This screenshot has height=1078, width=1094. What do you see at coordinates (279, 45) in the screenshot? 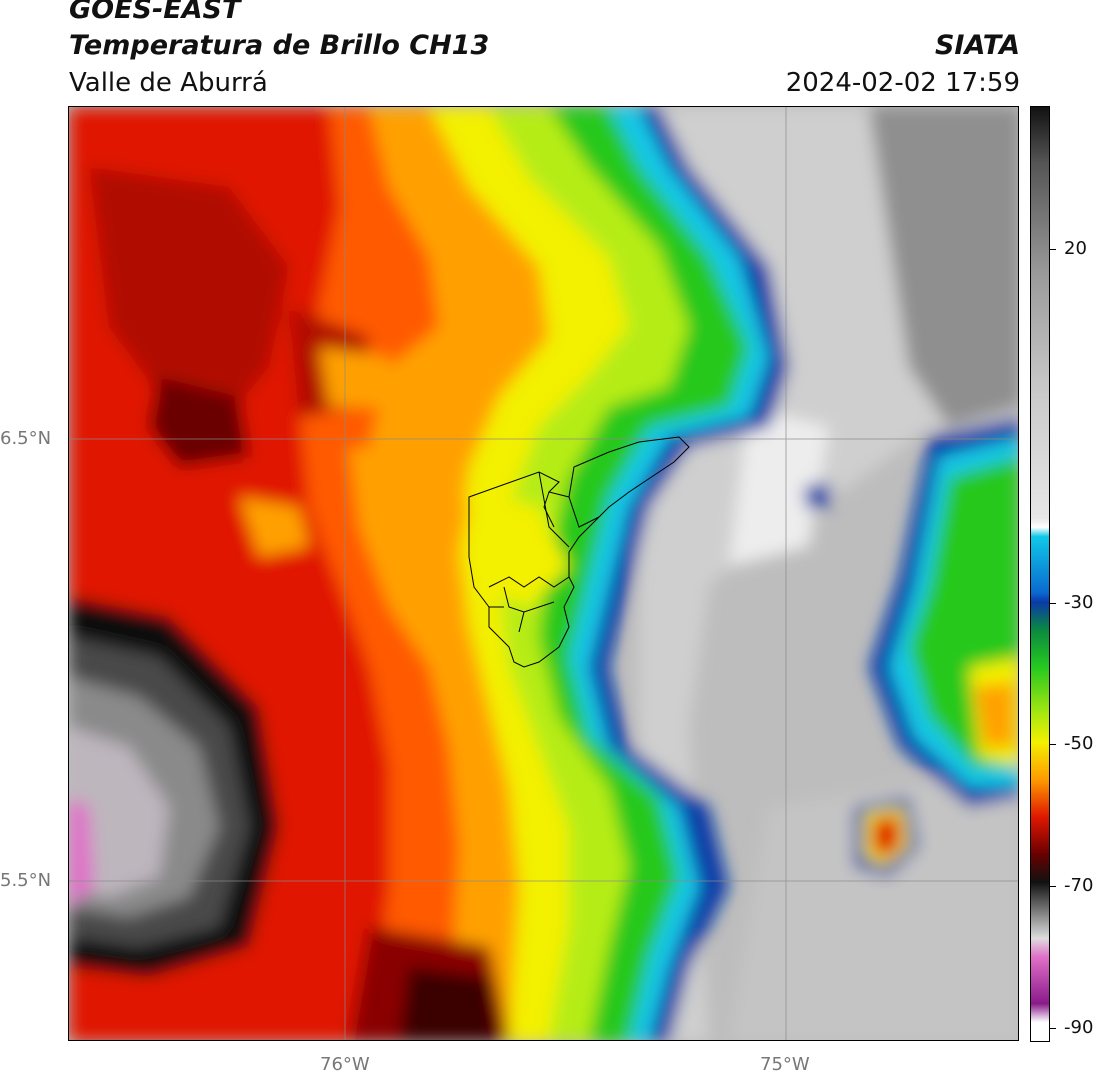
I see `product-title: Temperatura de Brillo CH13` at bounding box center [279, 45].